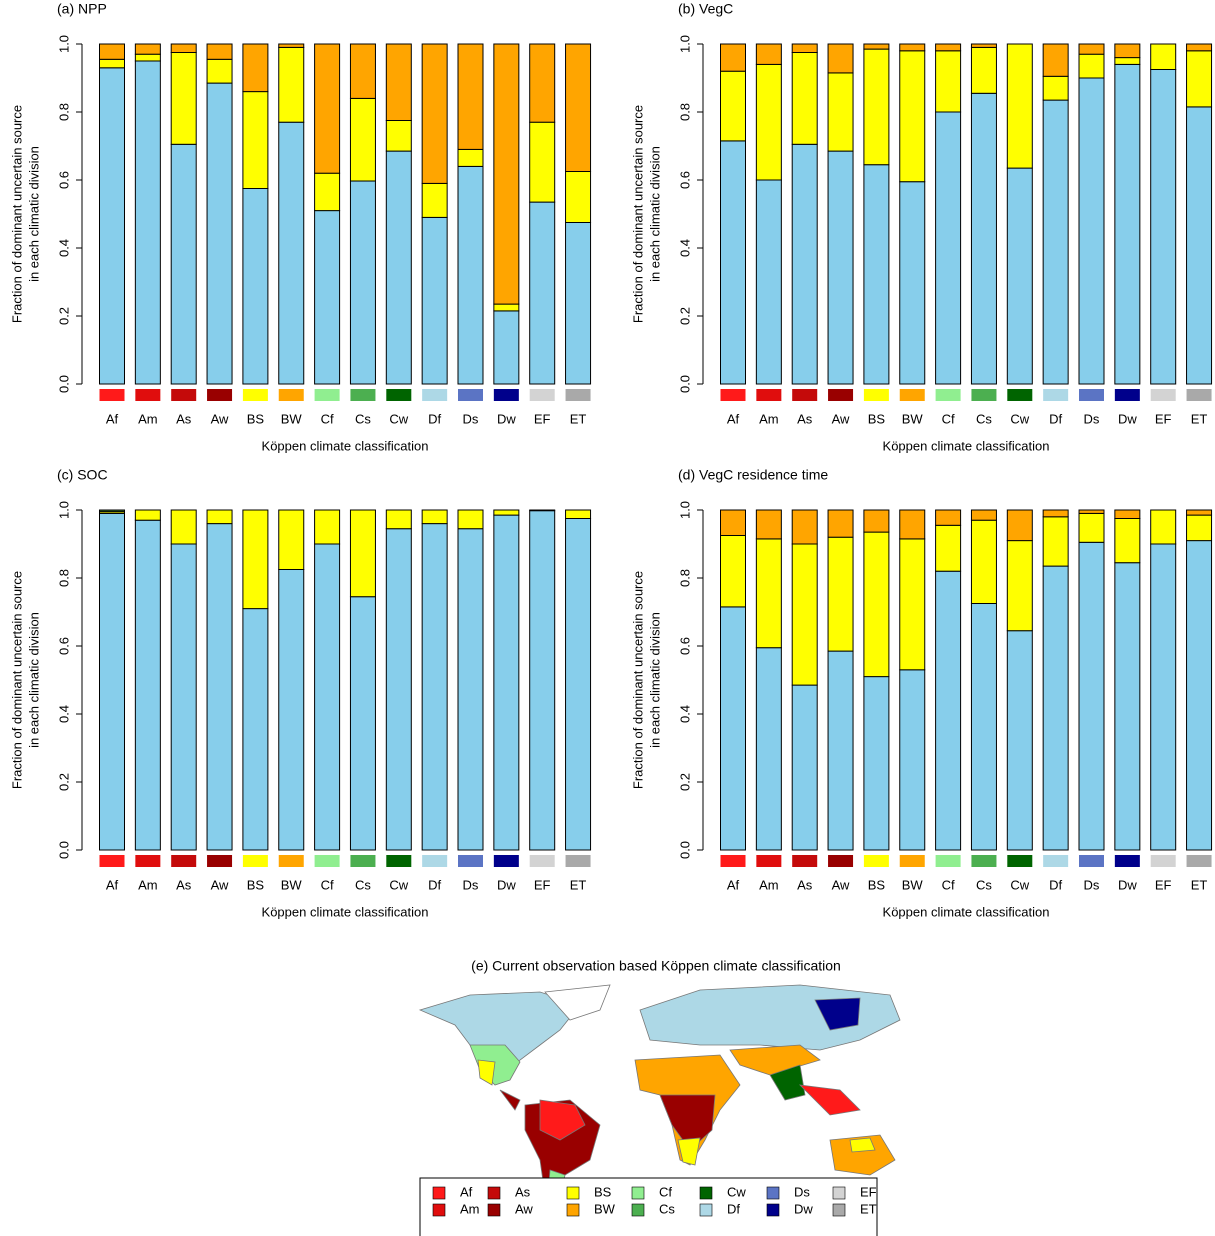 This screenshot has width=1215, height=1236. I want to click on legend-label: BW, so click(605, 1208).